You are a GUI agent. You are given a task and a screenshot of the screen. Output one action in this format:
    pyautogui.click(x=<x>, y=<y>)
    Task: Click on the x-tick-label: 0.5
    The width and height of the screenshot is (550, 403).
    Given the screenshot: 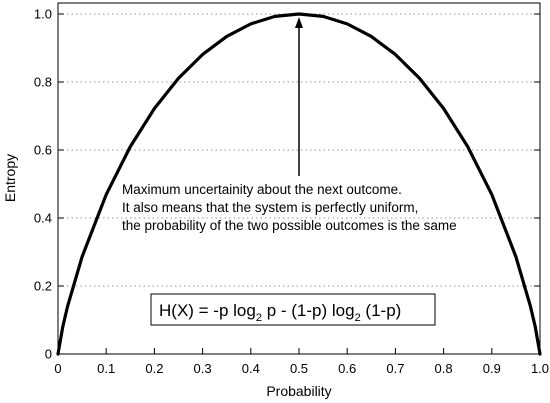 What is the action you would take?
    pyautogui.click(x=299, y=368)
    